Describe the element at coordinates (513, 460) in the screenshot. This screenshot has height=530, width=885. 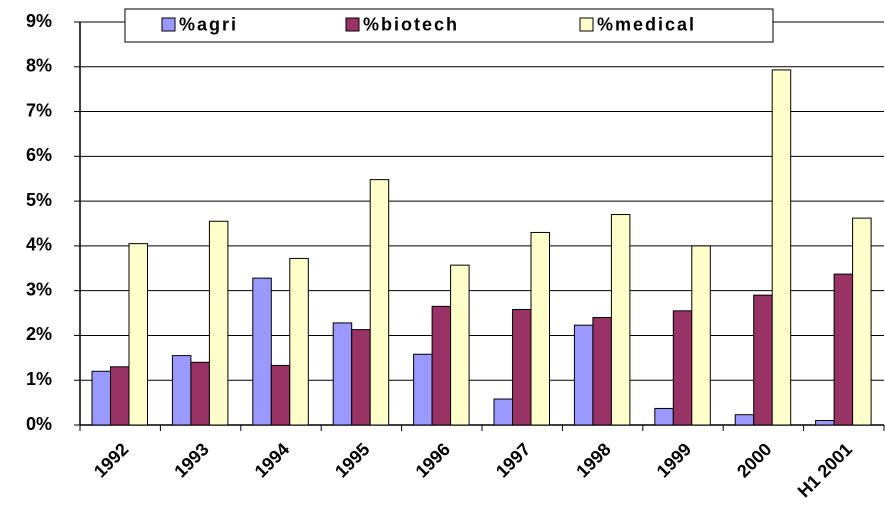
I see `x-tick-label: 1997` at that location.